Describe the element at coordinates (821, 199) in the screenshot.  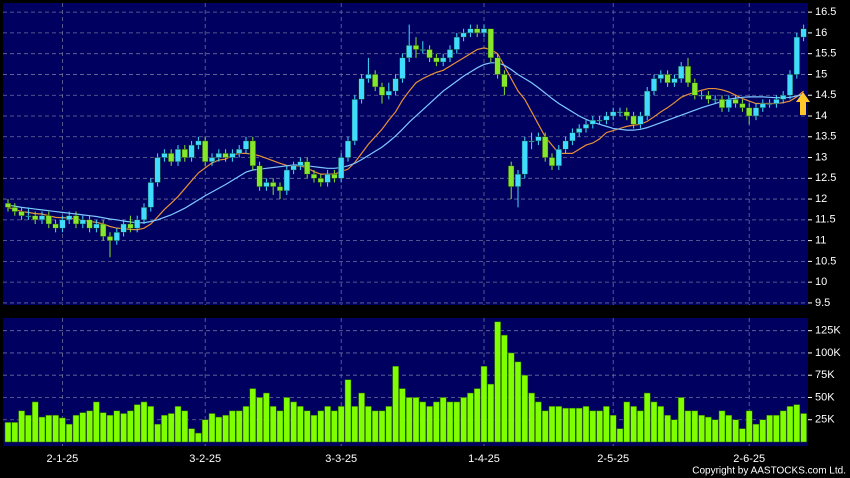
I see `y-tick-label: 12` at that location.